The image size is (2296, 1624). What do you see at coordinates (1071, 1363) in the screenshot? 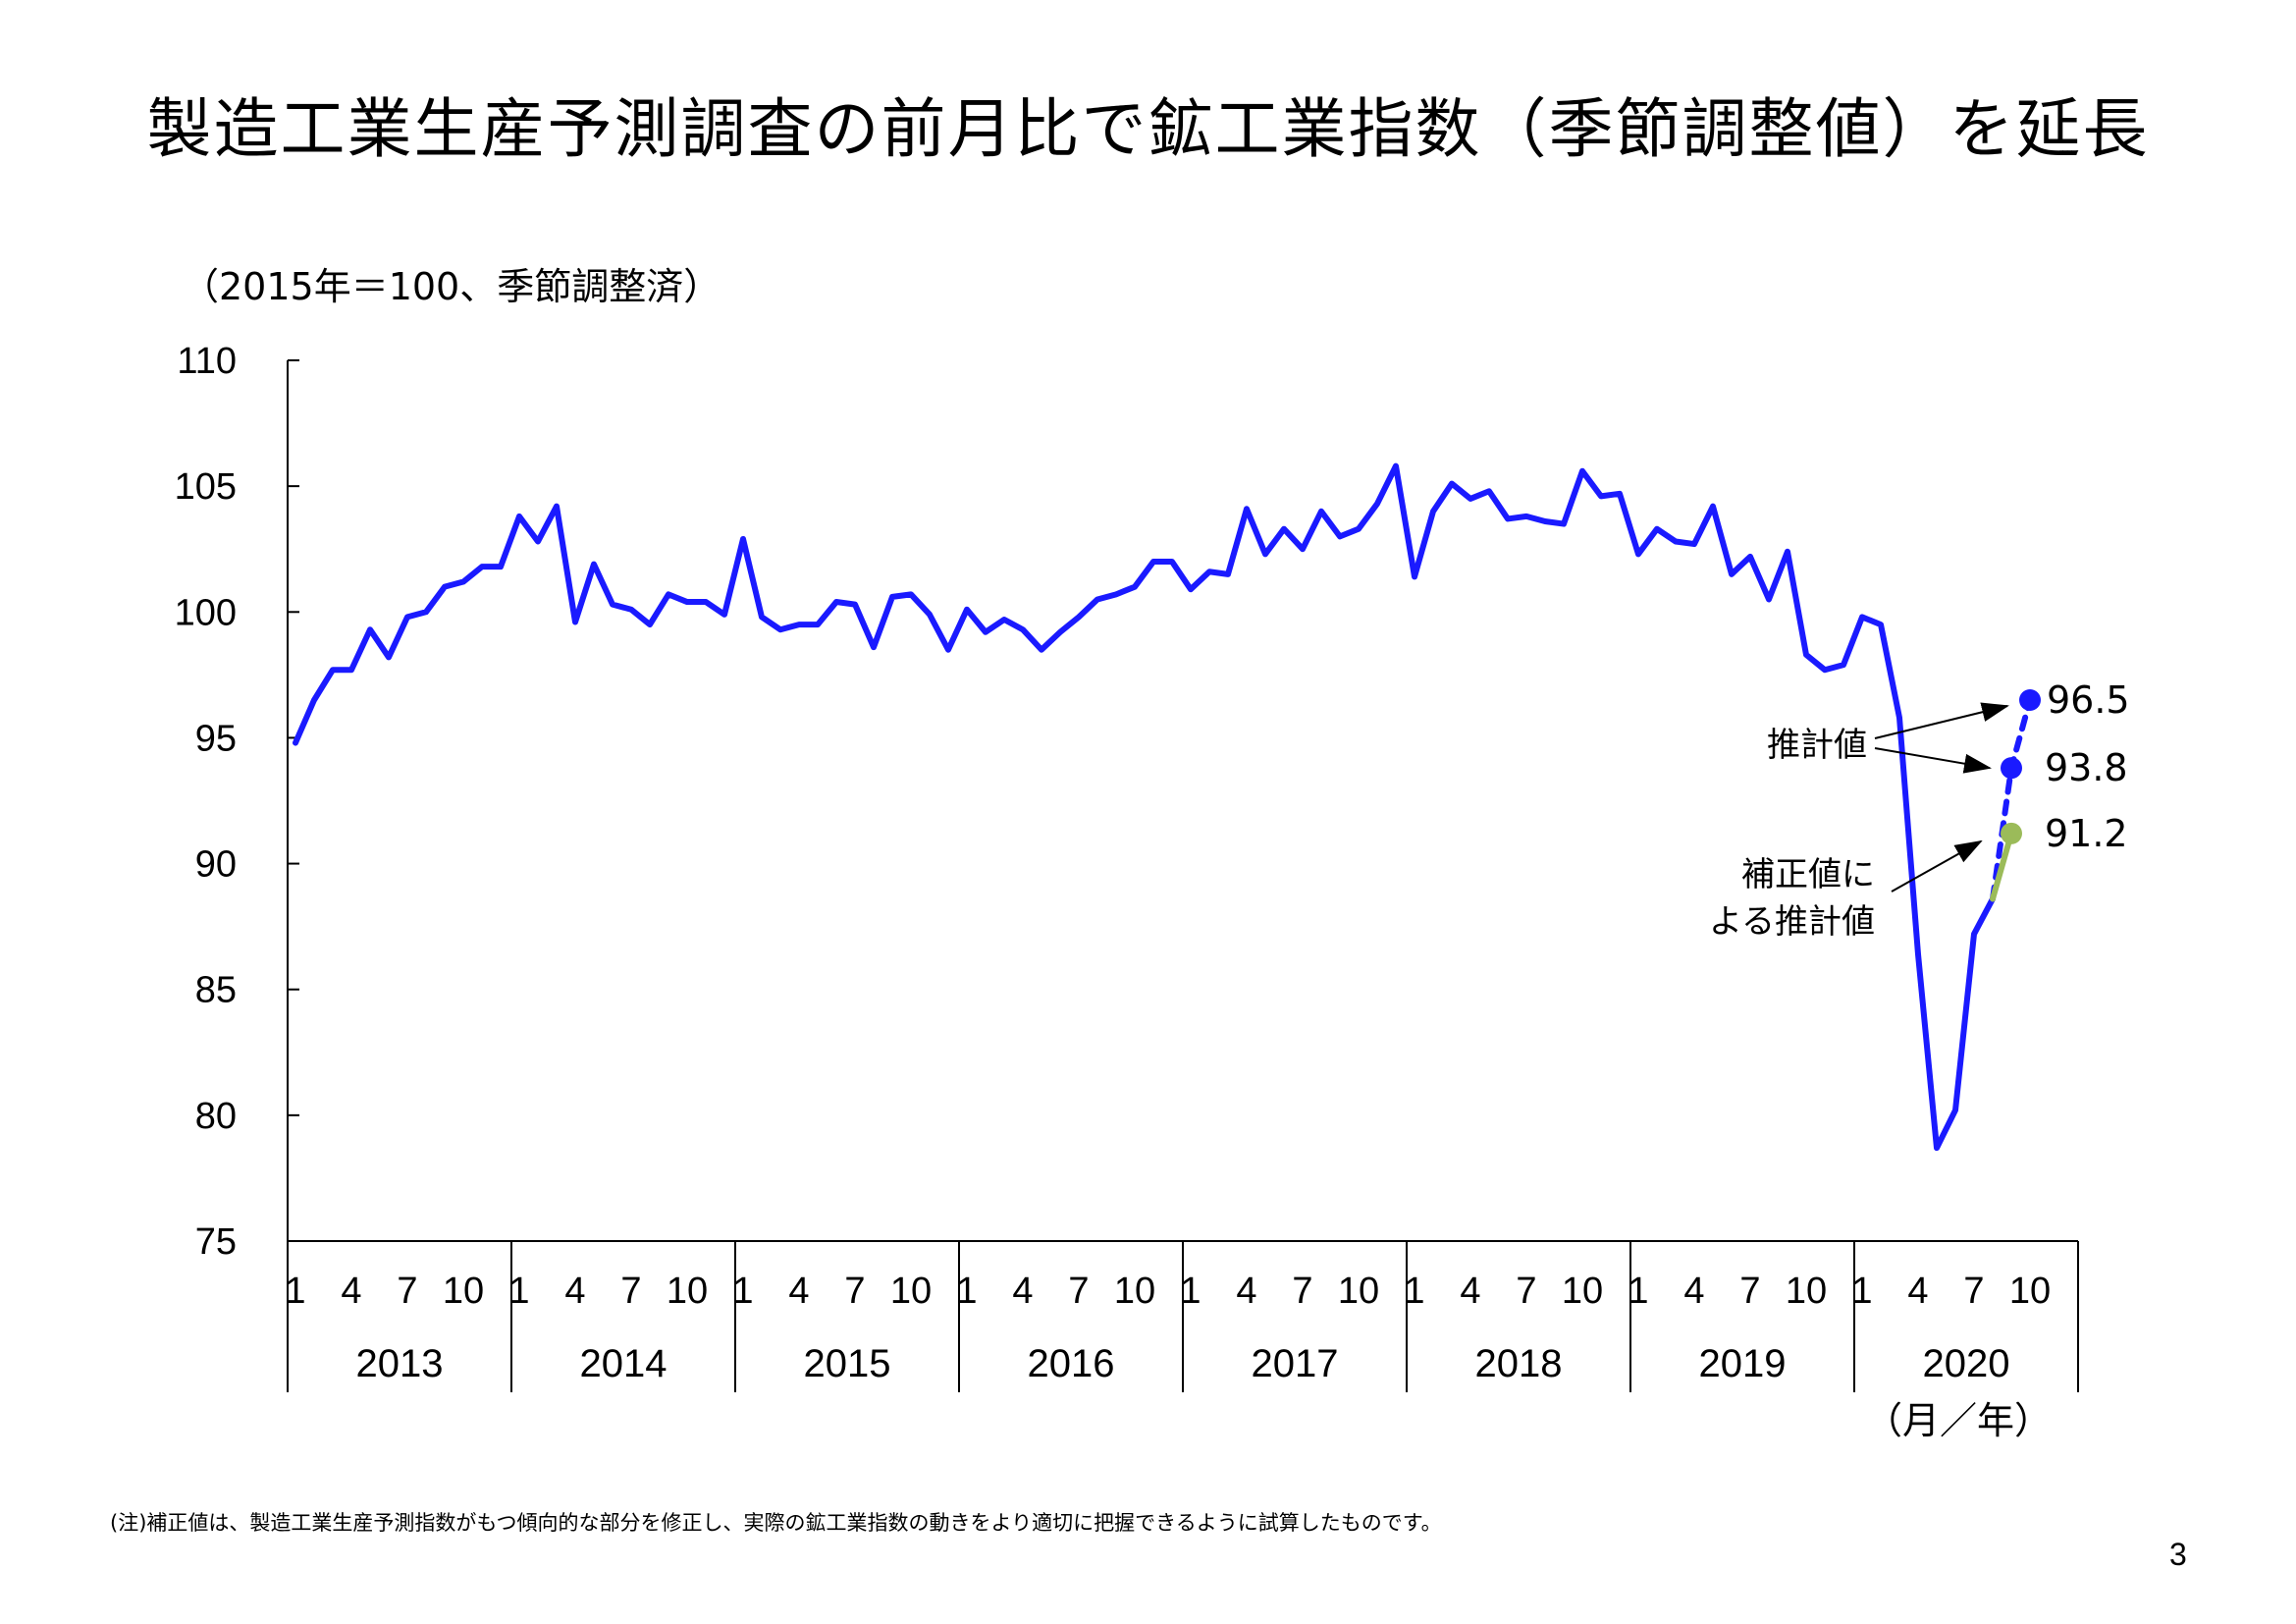
I see `year-label: 2016` at bounding box center [1071, 1363].